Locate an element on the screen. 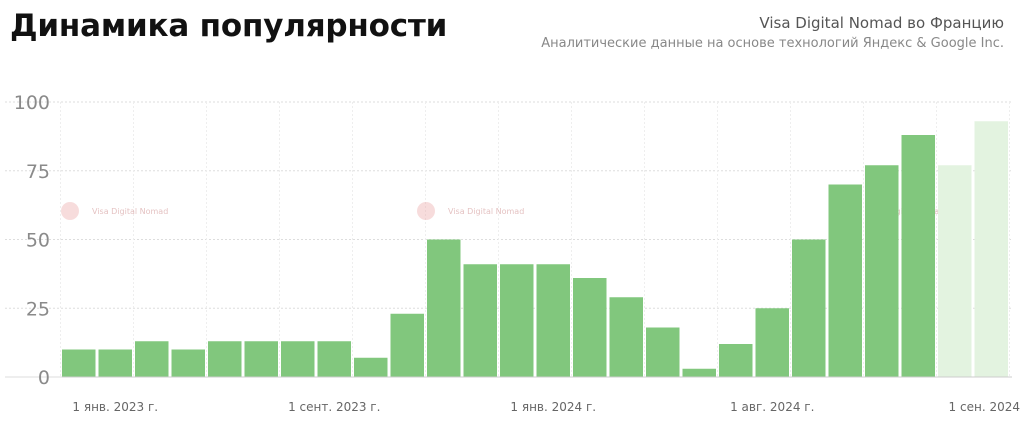  y-tick-label: 75 is located at coordinates (38, 172).